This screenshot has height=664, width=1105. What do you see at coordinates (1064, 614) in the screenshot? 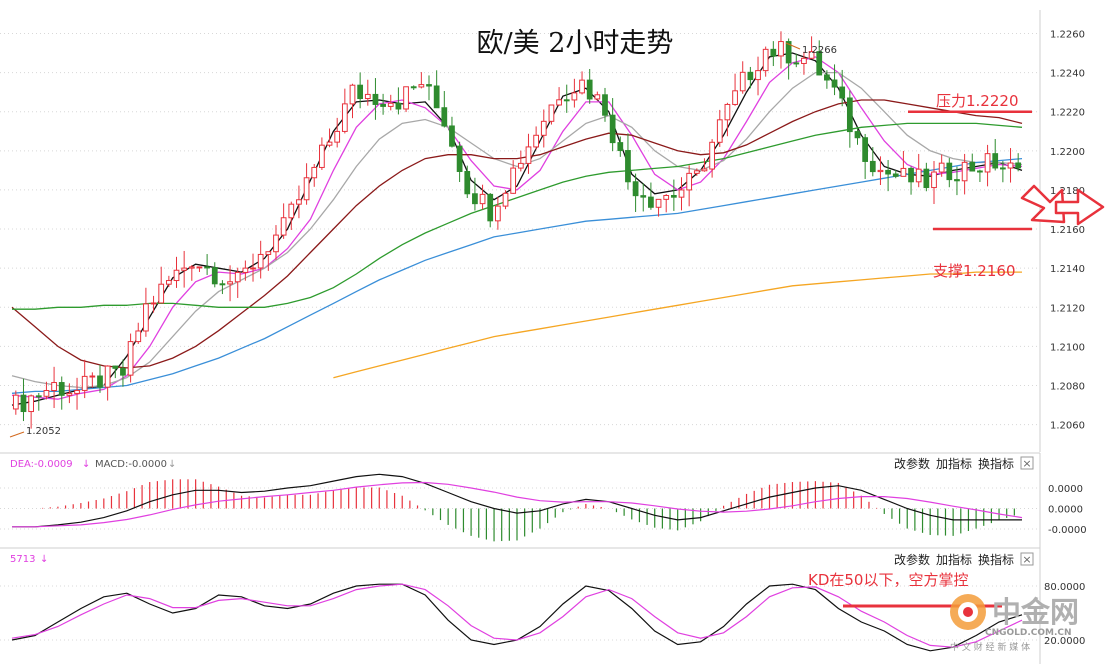
I see `kd-y-axis: 80.0000 20.0000` at bounding box center [1064, 614].